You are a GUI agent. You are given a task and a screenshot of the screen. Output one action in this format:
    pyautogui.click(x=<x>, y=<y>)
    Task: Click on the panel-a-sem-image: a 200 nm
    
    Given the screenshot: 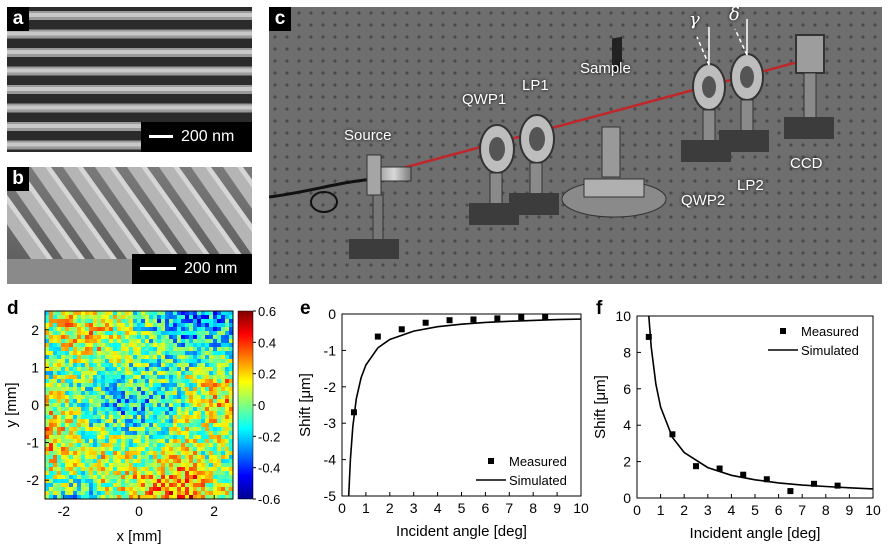 What is the action you would take?
    pyautogui.click(x=129, y=79)
    